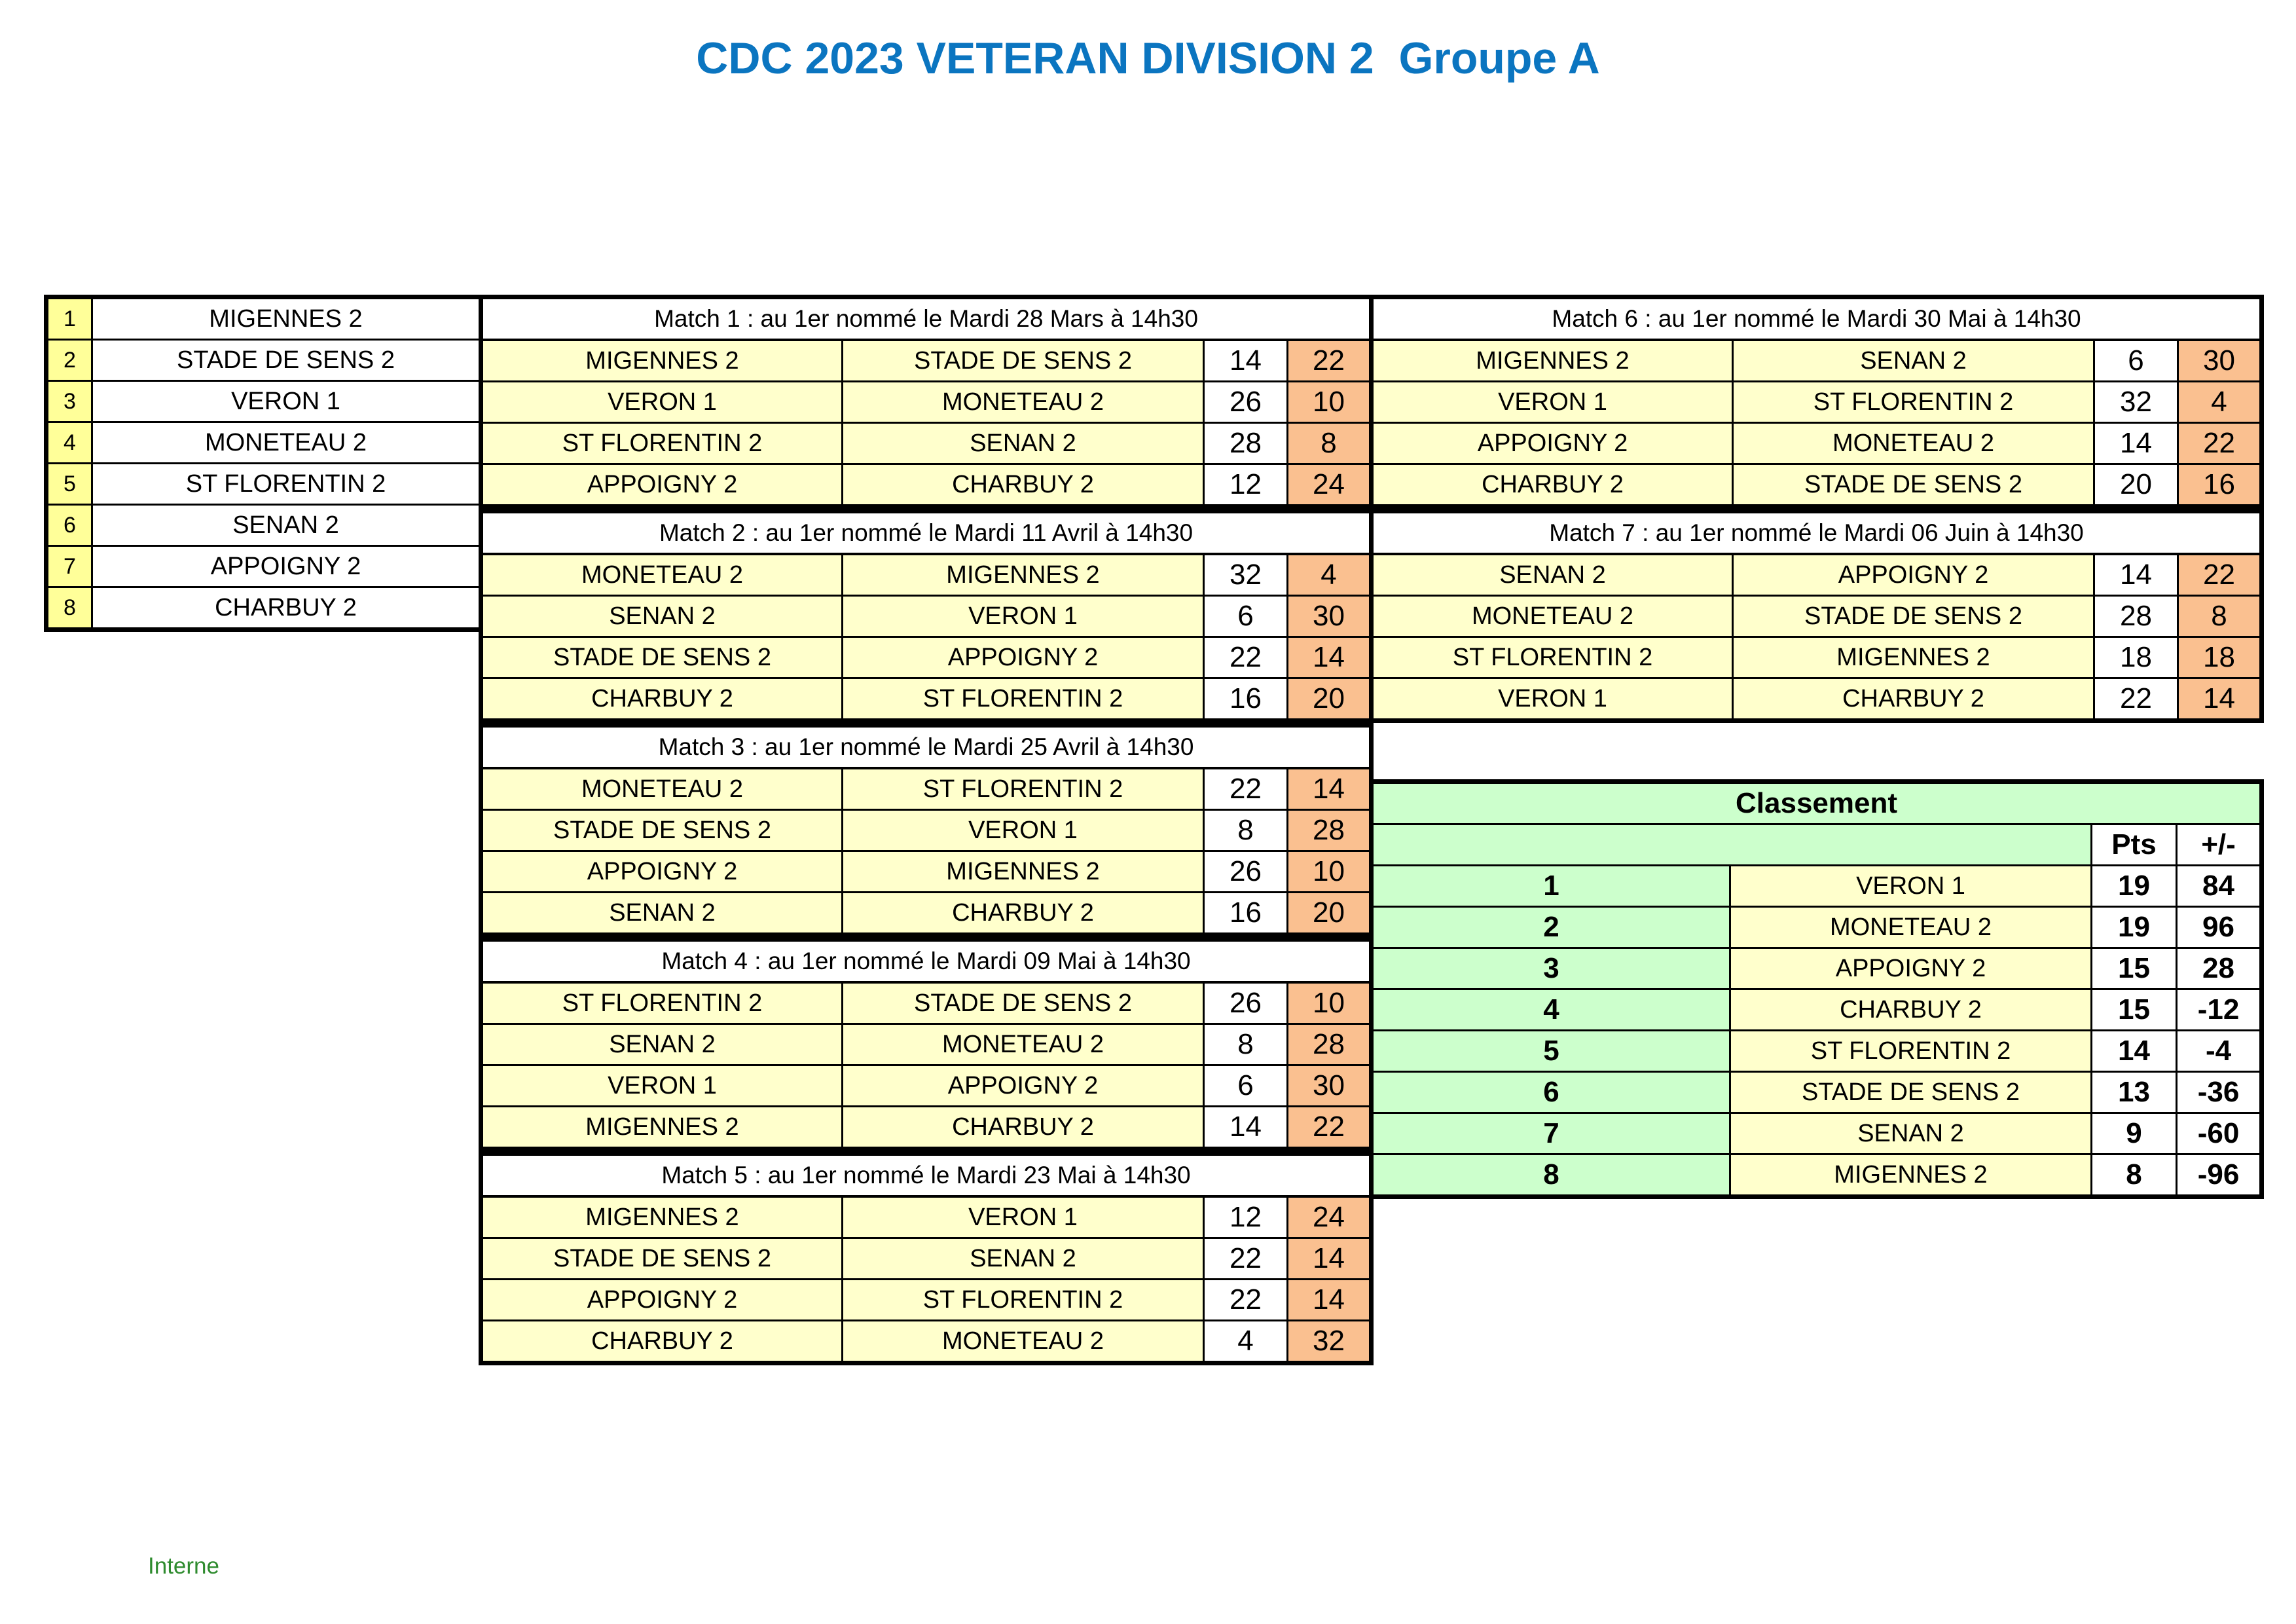  I want to click on game-row: ST FLORENTIN 2 MIGENNES 2 18 18, so click(1816, 657).